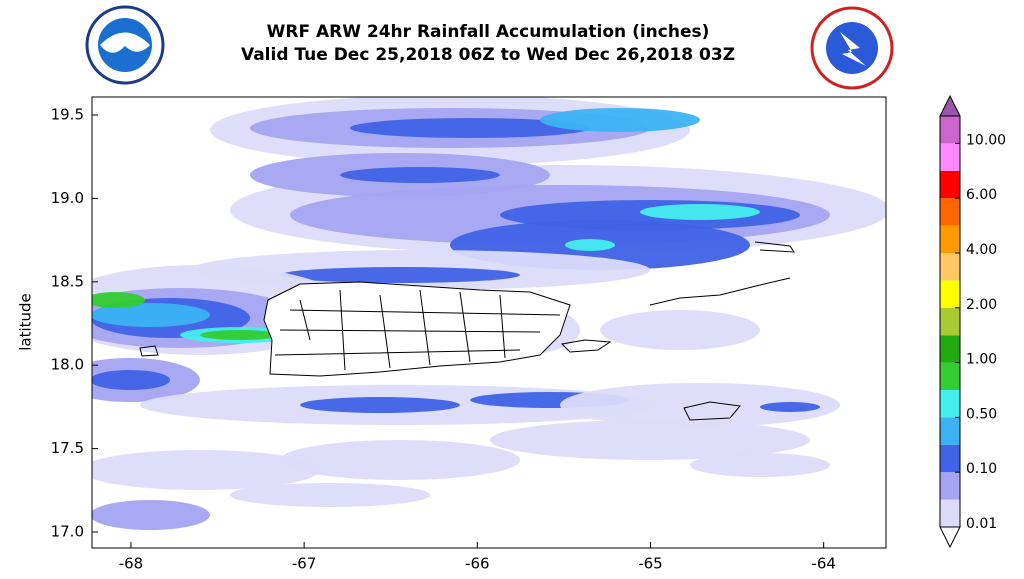  What do you see at coordinates (67, 198) in the screenshot?
I see `y-tick-label: 19.0` at bounding box center [67, 198].